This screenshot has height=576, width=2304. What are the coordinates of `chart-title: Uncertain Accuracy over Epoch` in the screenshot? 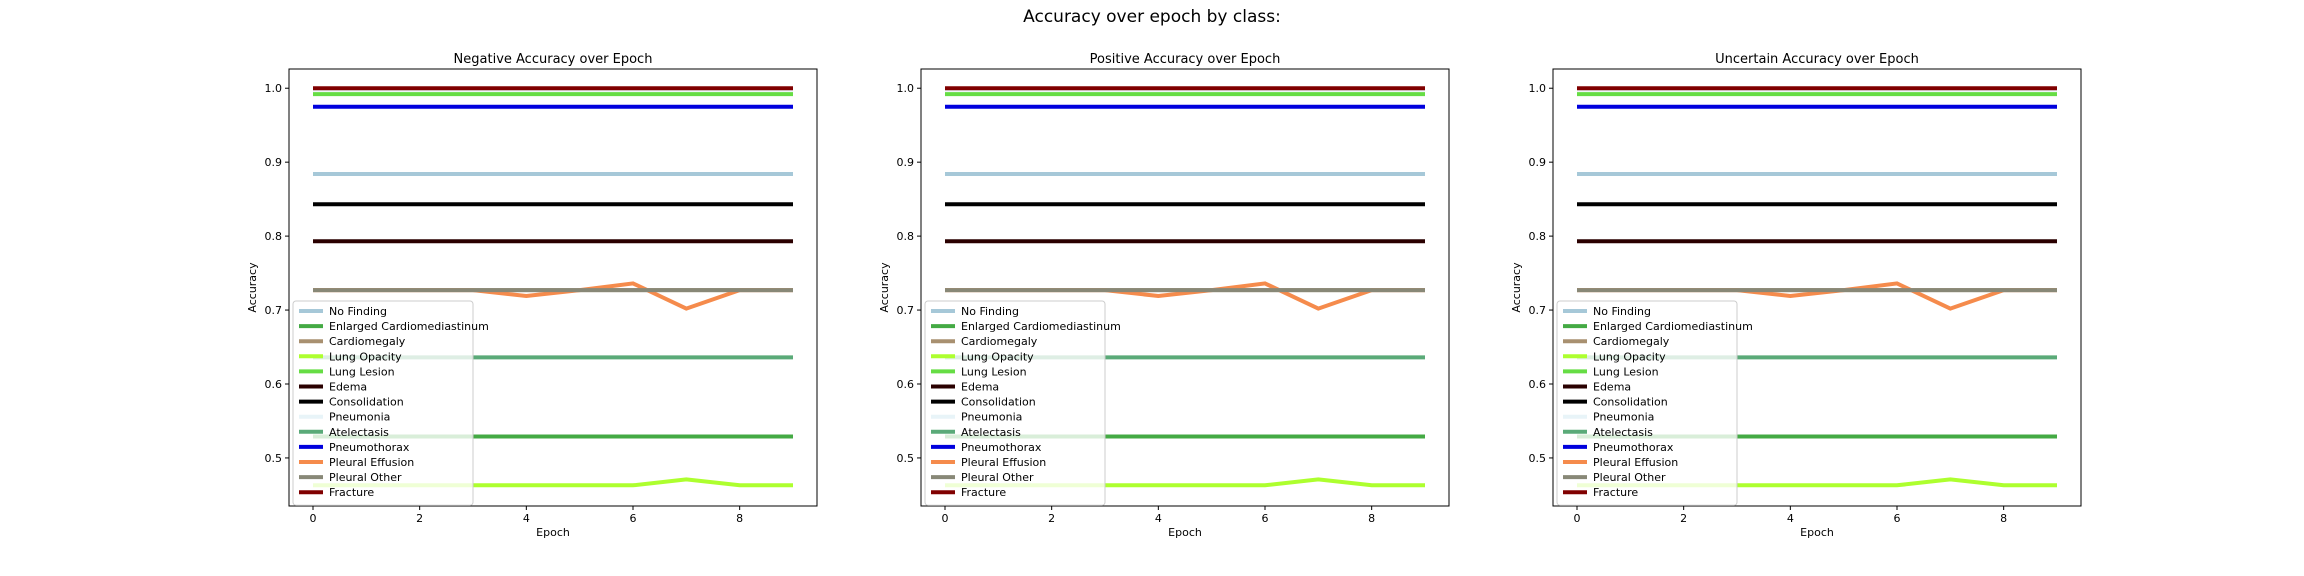 It's located at (1817, 59).